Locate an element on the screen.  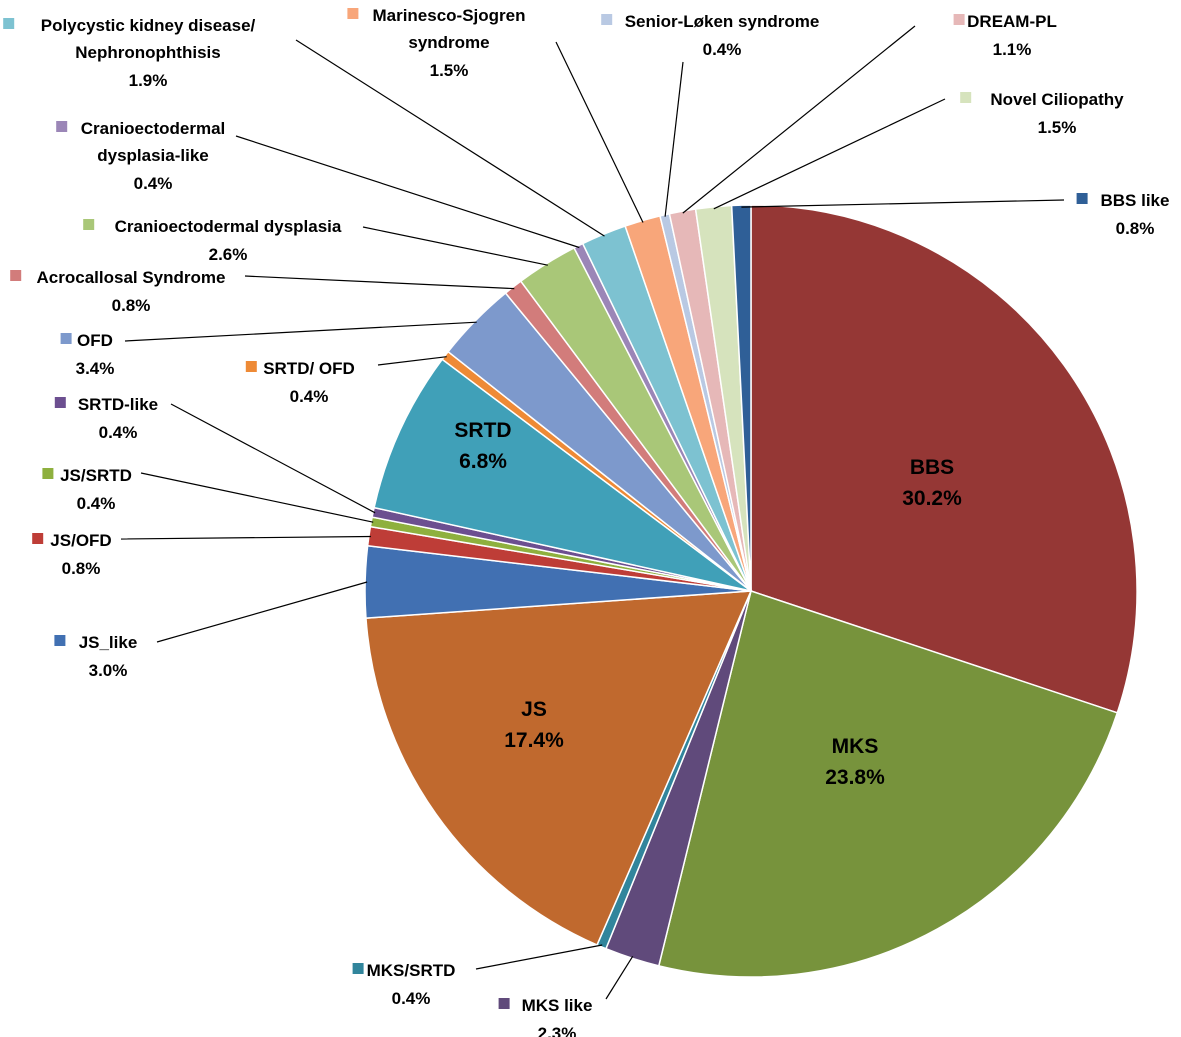
marker-srtd-ofd is located at coordinates (251, 366).